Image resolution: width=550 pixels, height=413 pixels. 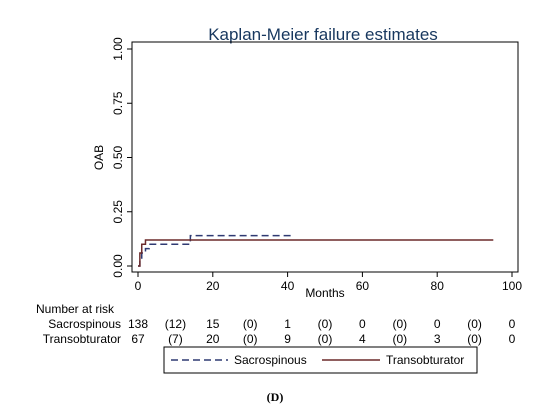 What do you see at coordinates (288, 286) in the screenshot?
I see `x-tick-label: 40` at bounding box center [288, 286].